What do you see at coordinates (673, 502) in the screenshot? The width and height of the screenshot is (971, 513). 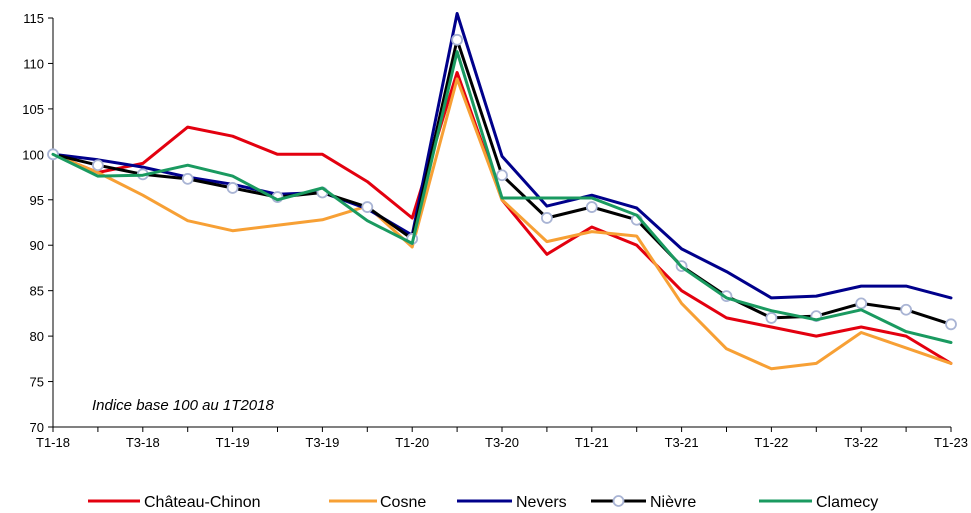 I see `legend-label-nievre: Nièvre` at bounding box center [673, 502].